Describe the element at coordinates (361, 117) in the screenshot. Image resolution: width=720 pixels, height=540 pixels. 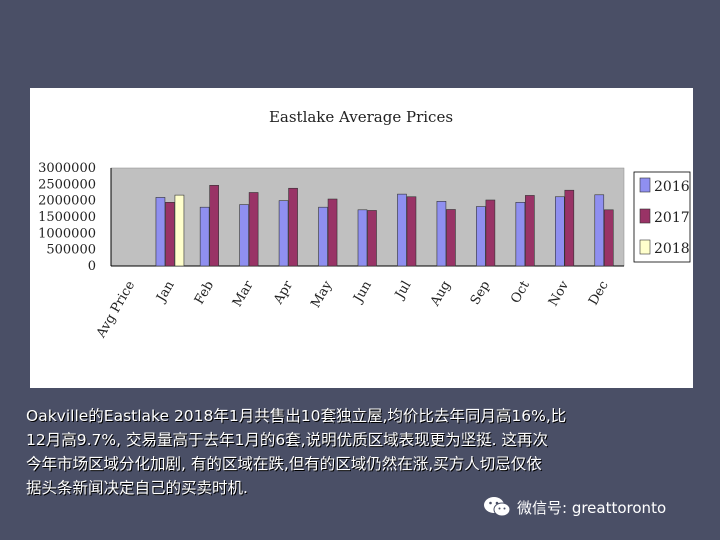
I see `chart-title: Eastlake Average Prices` at that location.